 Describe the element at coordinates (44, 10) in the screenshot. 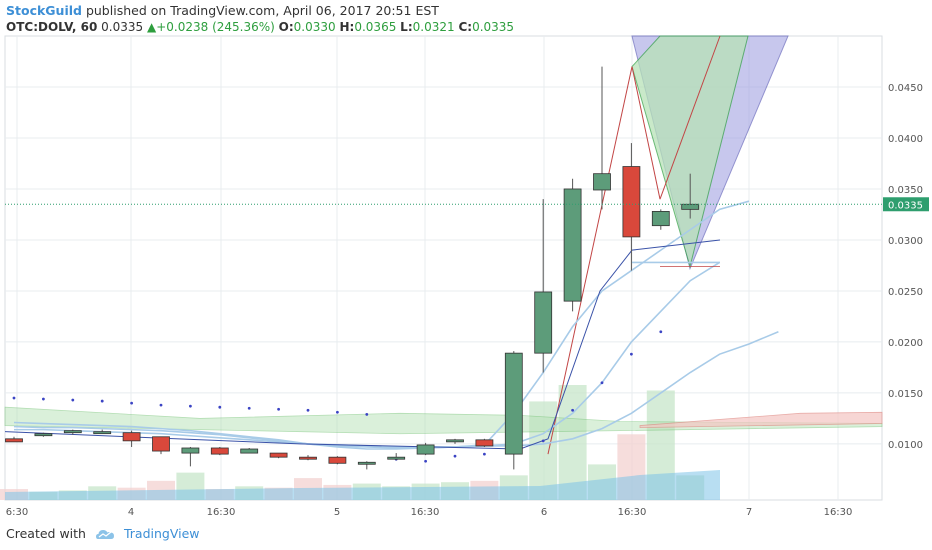

I see `publisher-link: StockGuild` at that location.